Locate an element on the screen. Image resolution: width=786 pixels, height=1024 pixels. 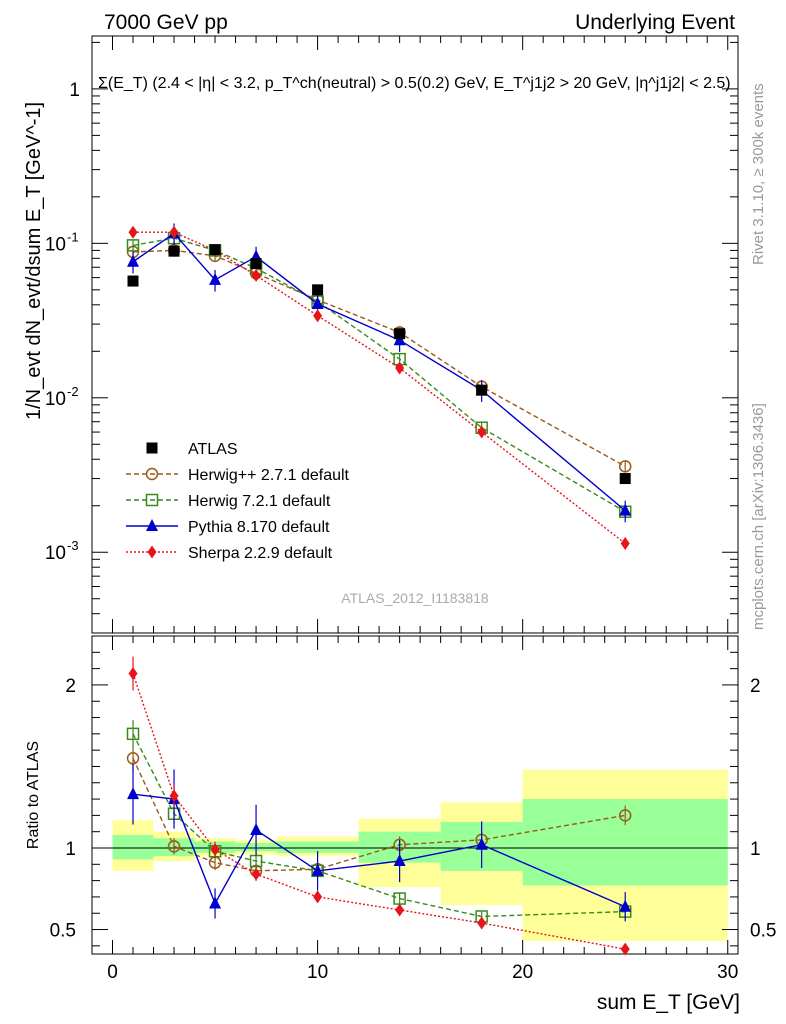
y-tick-exponent: -3 is located at coordinates (73, 545).